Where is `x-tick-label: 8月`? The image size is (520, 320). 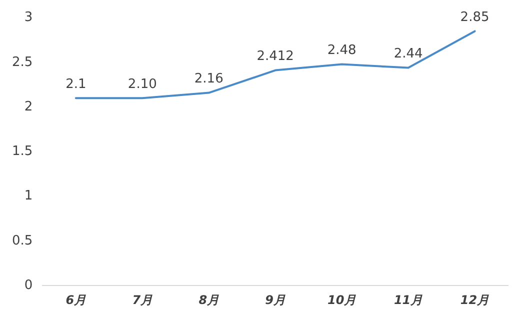
x-tick-label: 8月 is located at coordinates (209, 299).